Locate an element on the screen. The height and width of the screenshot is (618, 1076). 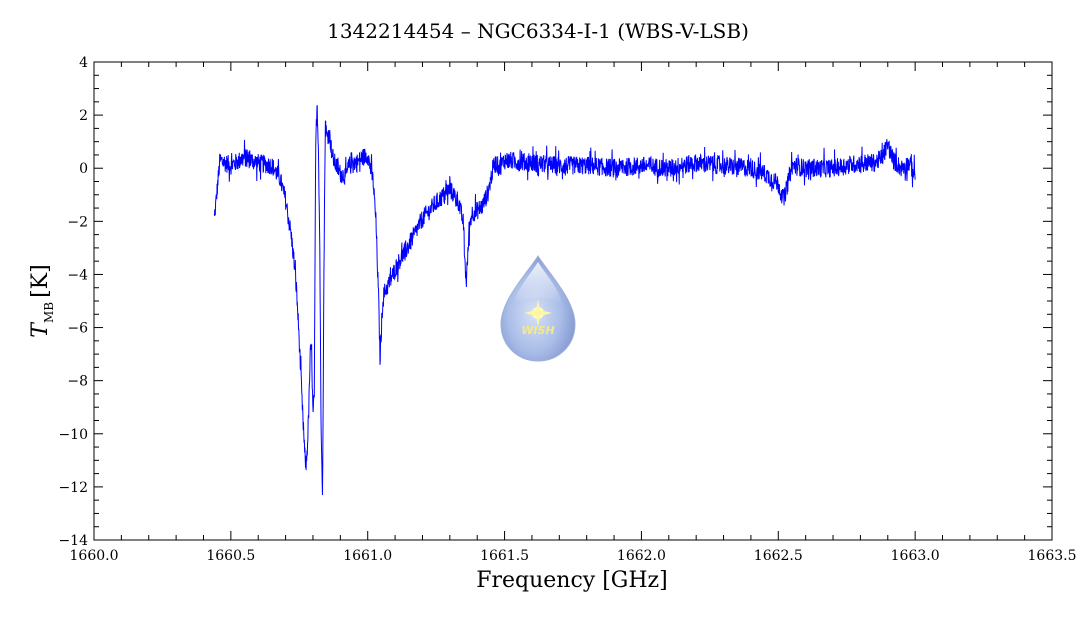
y-tick-label: −14 is located at coordinates (73, 541).